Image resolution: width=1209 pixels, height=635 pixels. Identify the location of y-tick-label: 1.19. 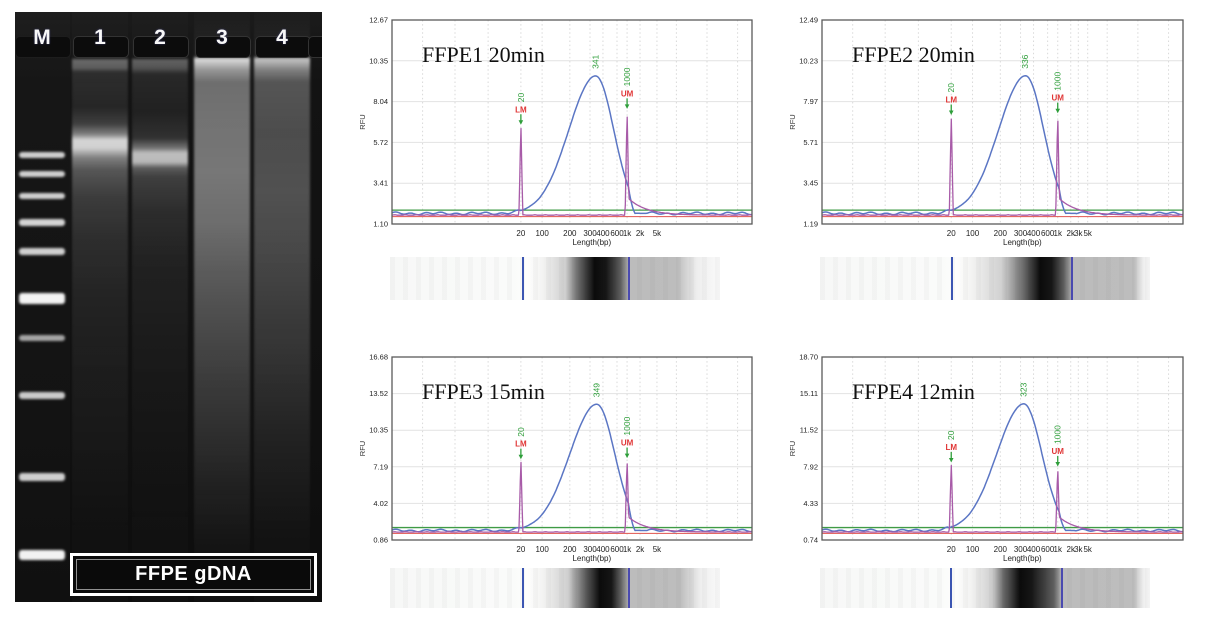
(810, 224).